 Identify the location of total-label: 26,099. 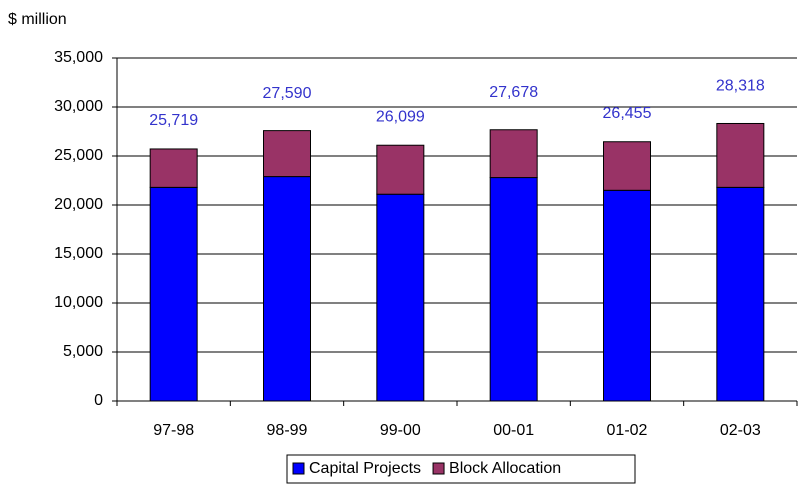
(400, 116).